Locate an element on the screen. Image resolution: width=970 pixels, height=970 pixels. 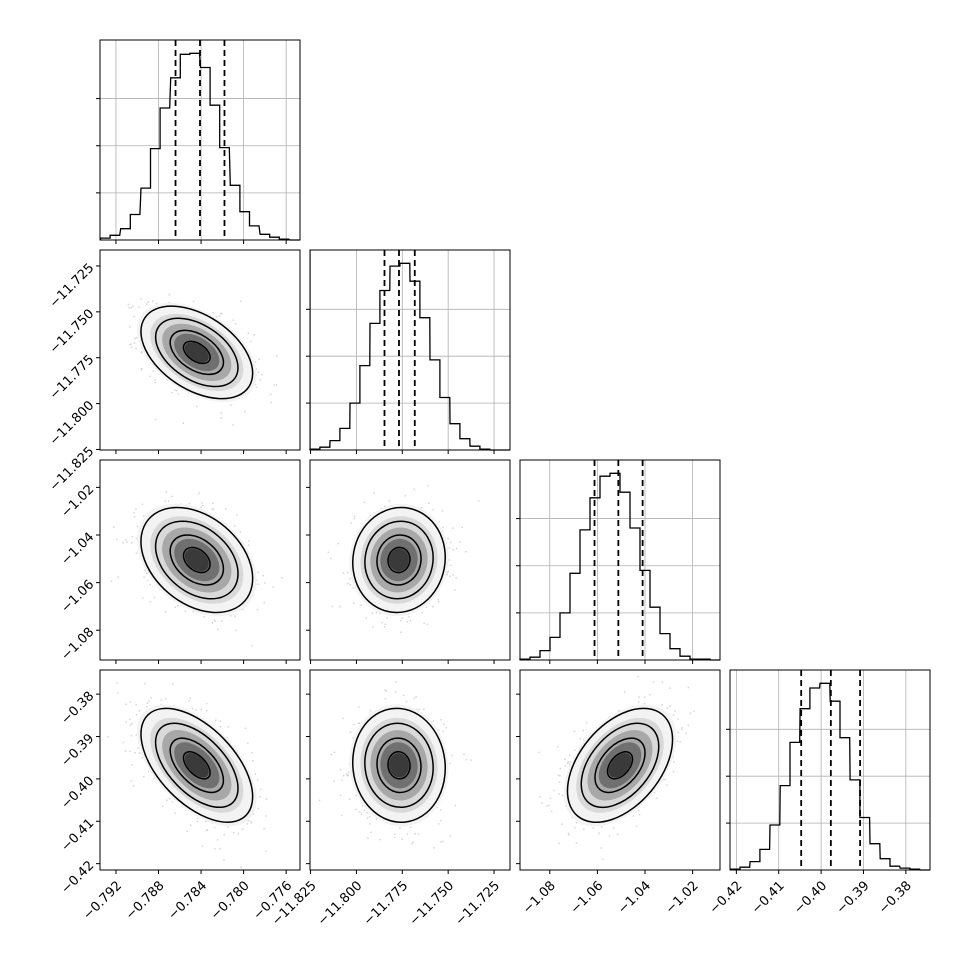
scatter-frame is located at coordinates (410, 770).